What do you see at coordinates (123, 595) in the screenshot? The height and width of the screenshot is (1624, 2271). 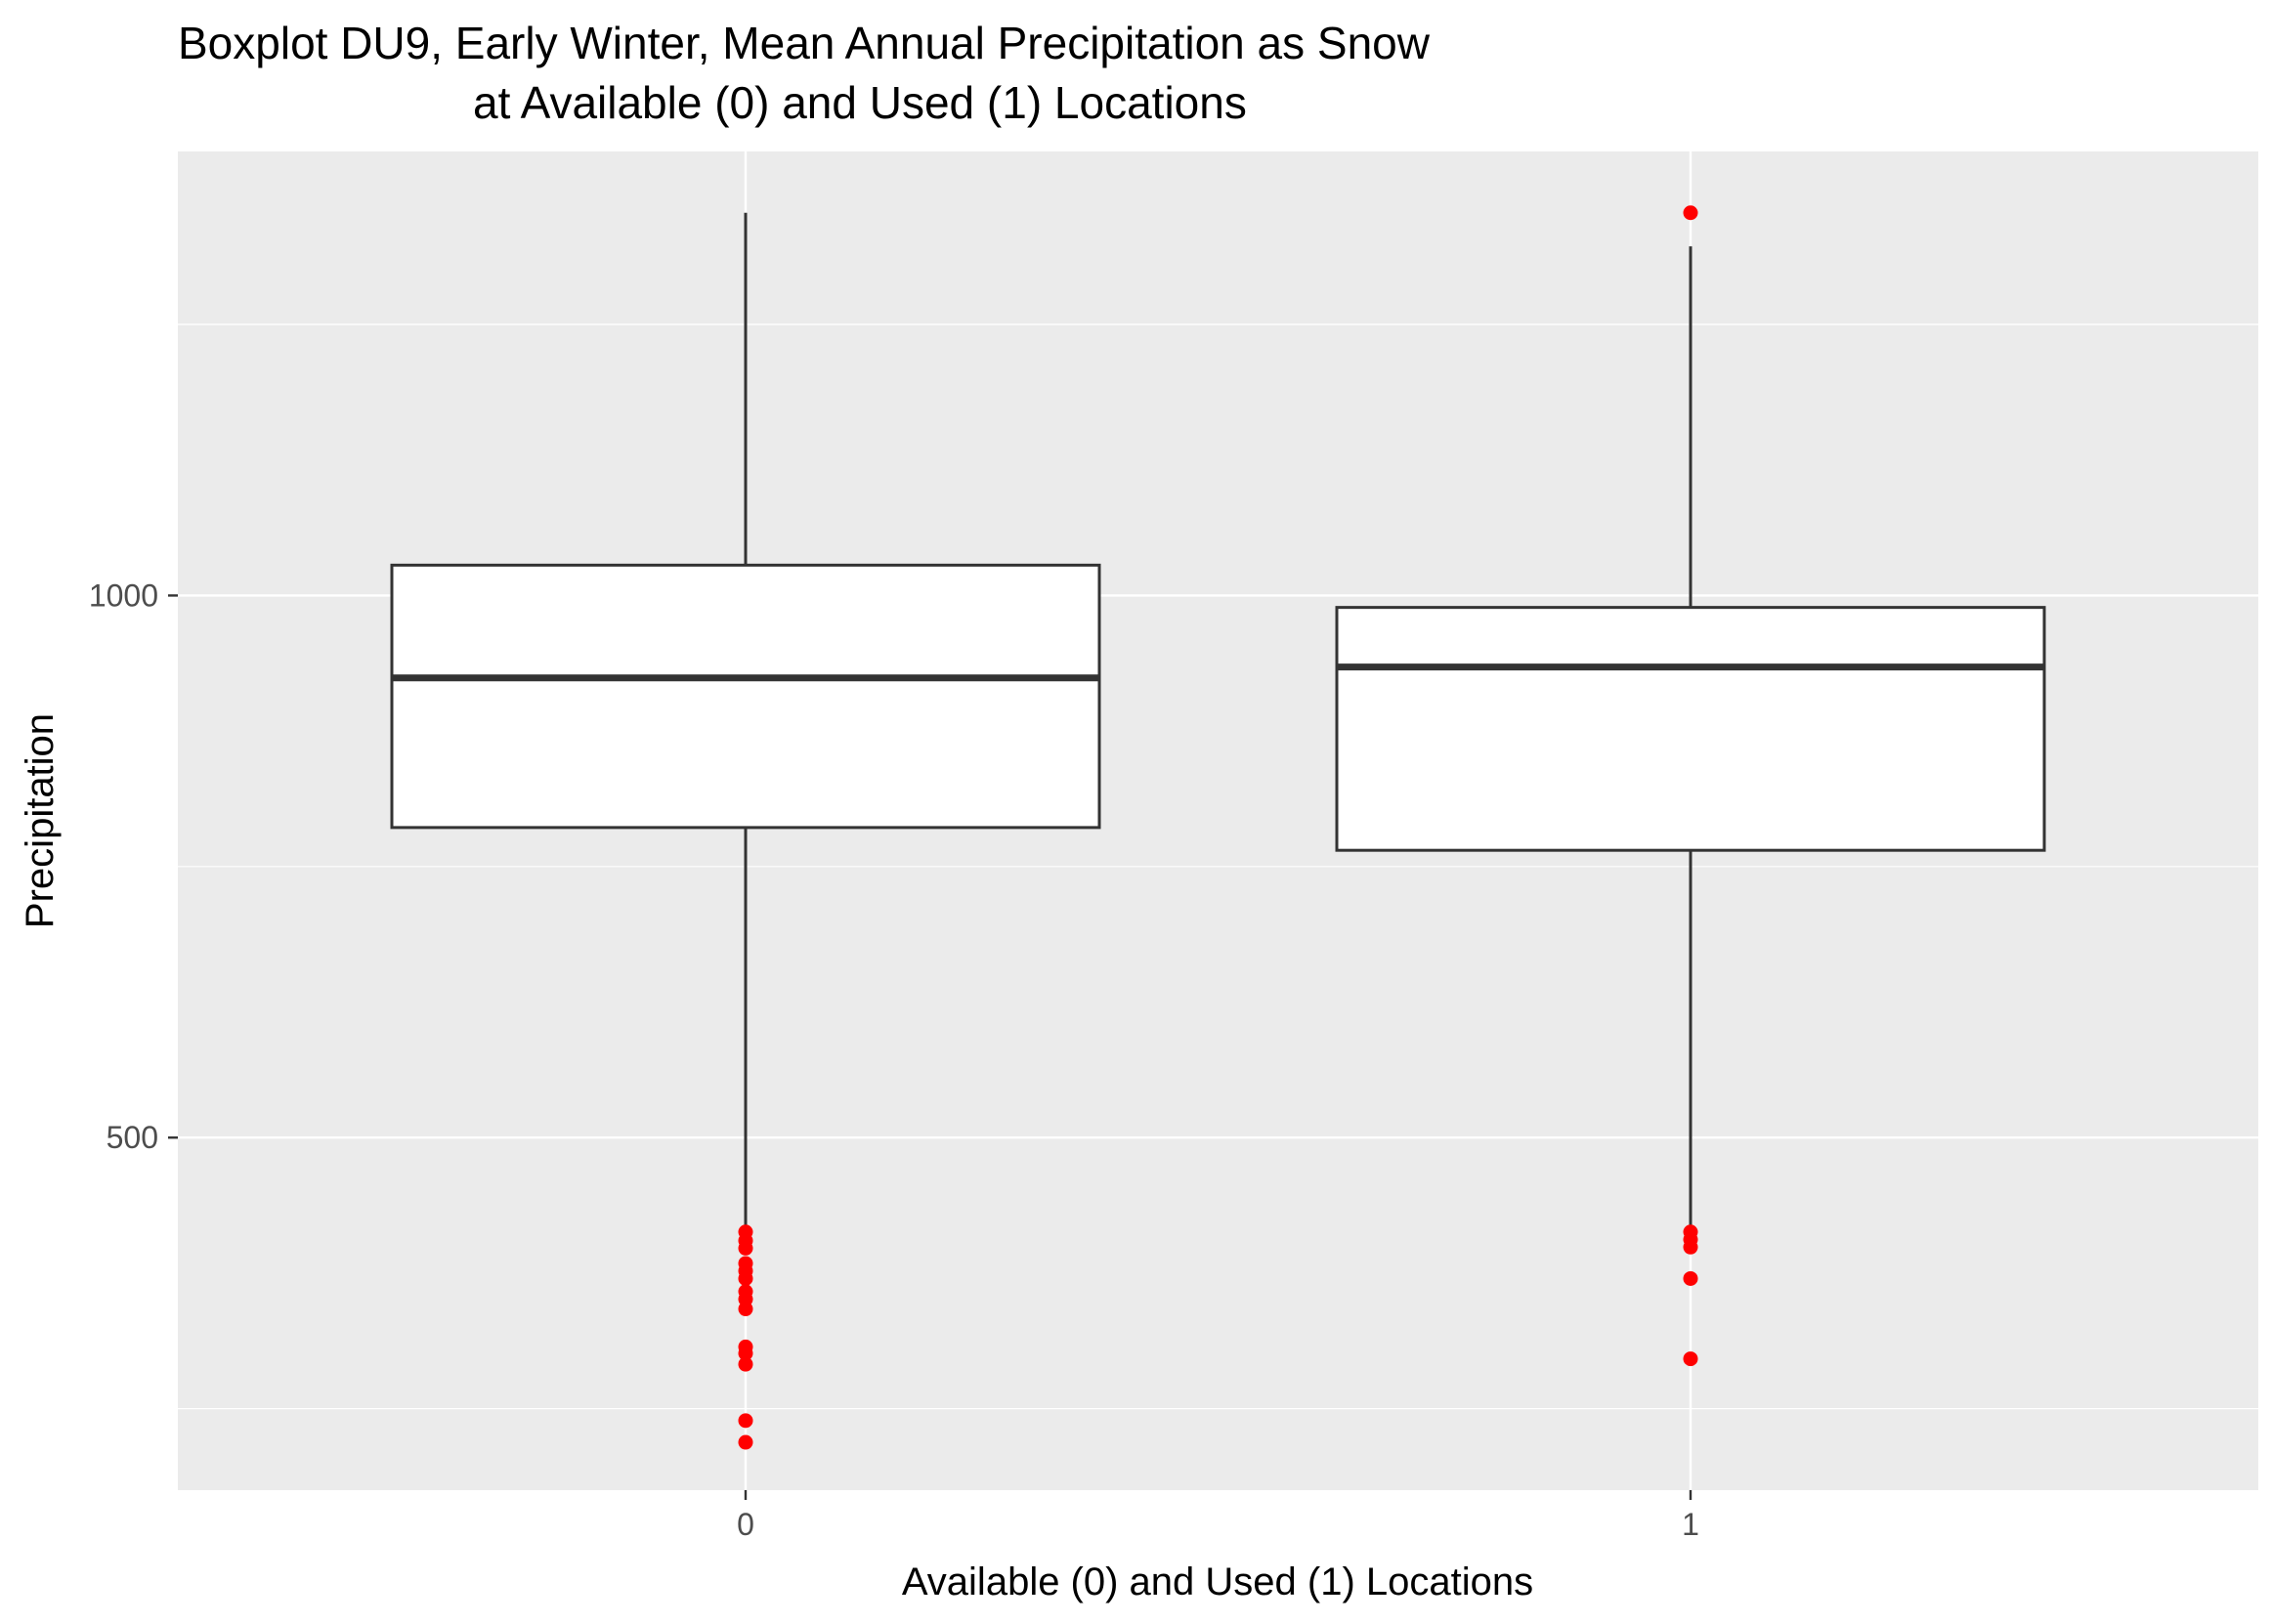 I see `y-tick-label: 1000` at bounding box center [123, 595].